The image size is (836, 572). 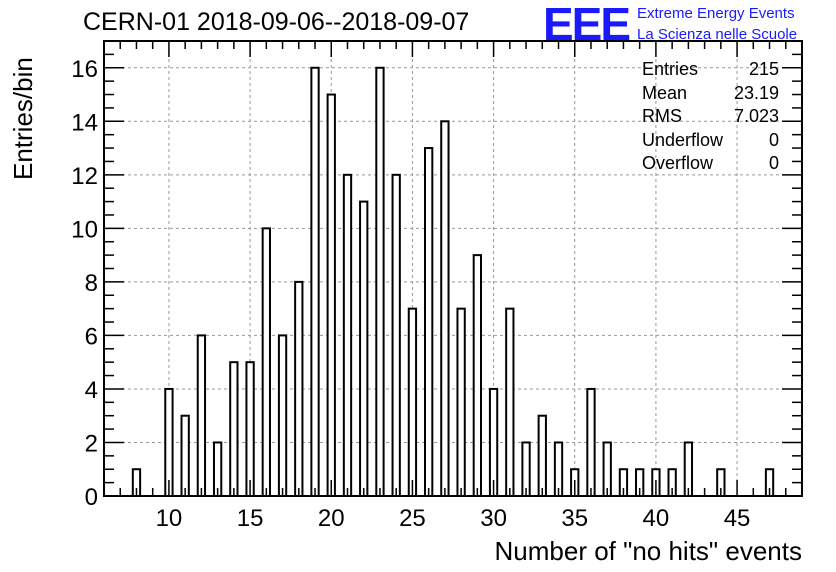 I want to click on stats-row-rms: RMS 7.023, so click(x=710, y=117).